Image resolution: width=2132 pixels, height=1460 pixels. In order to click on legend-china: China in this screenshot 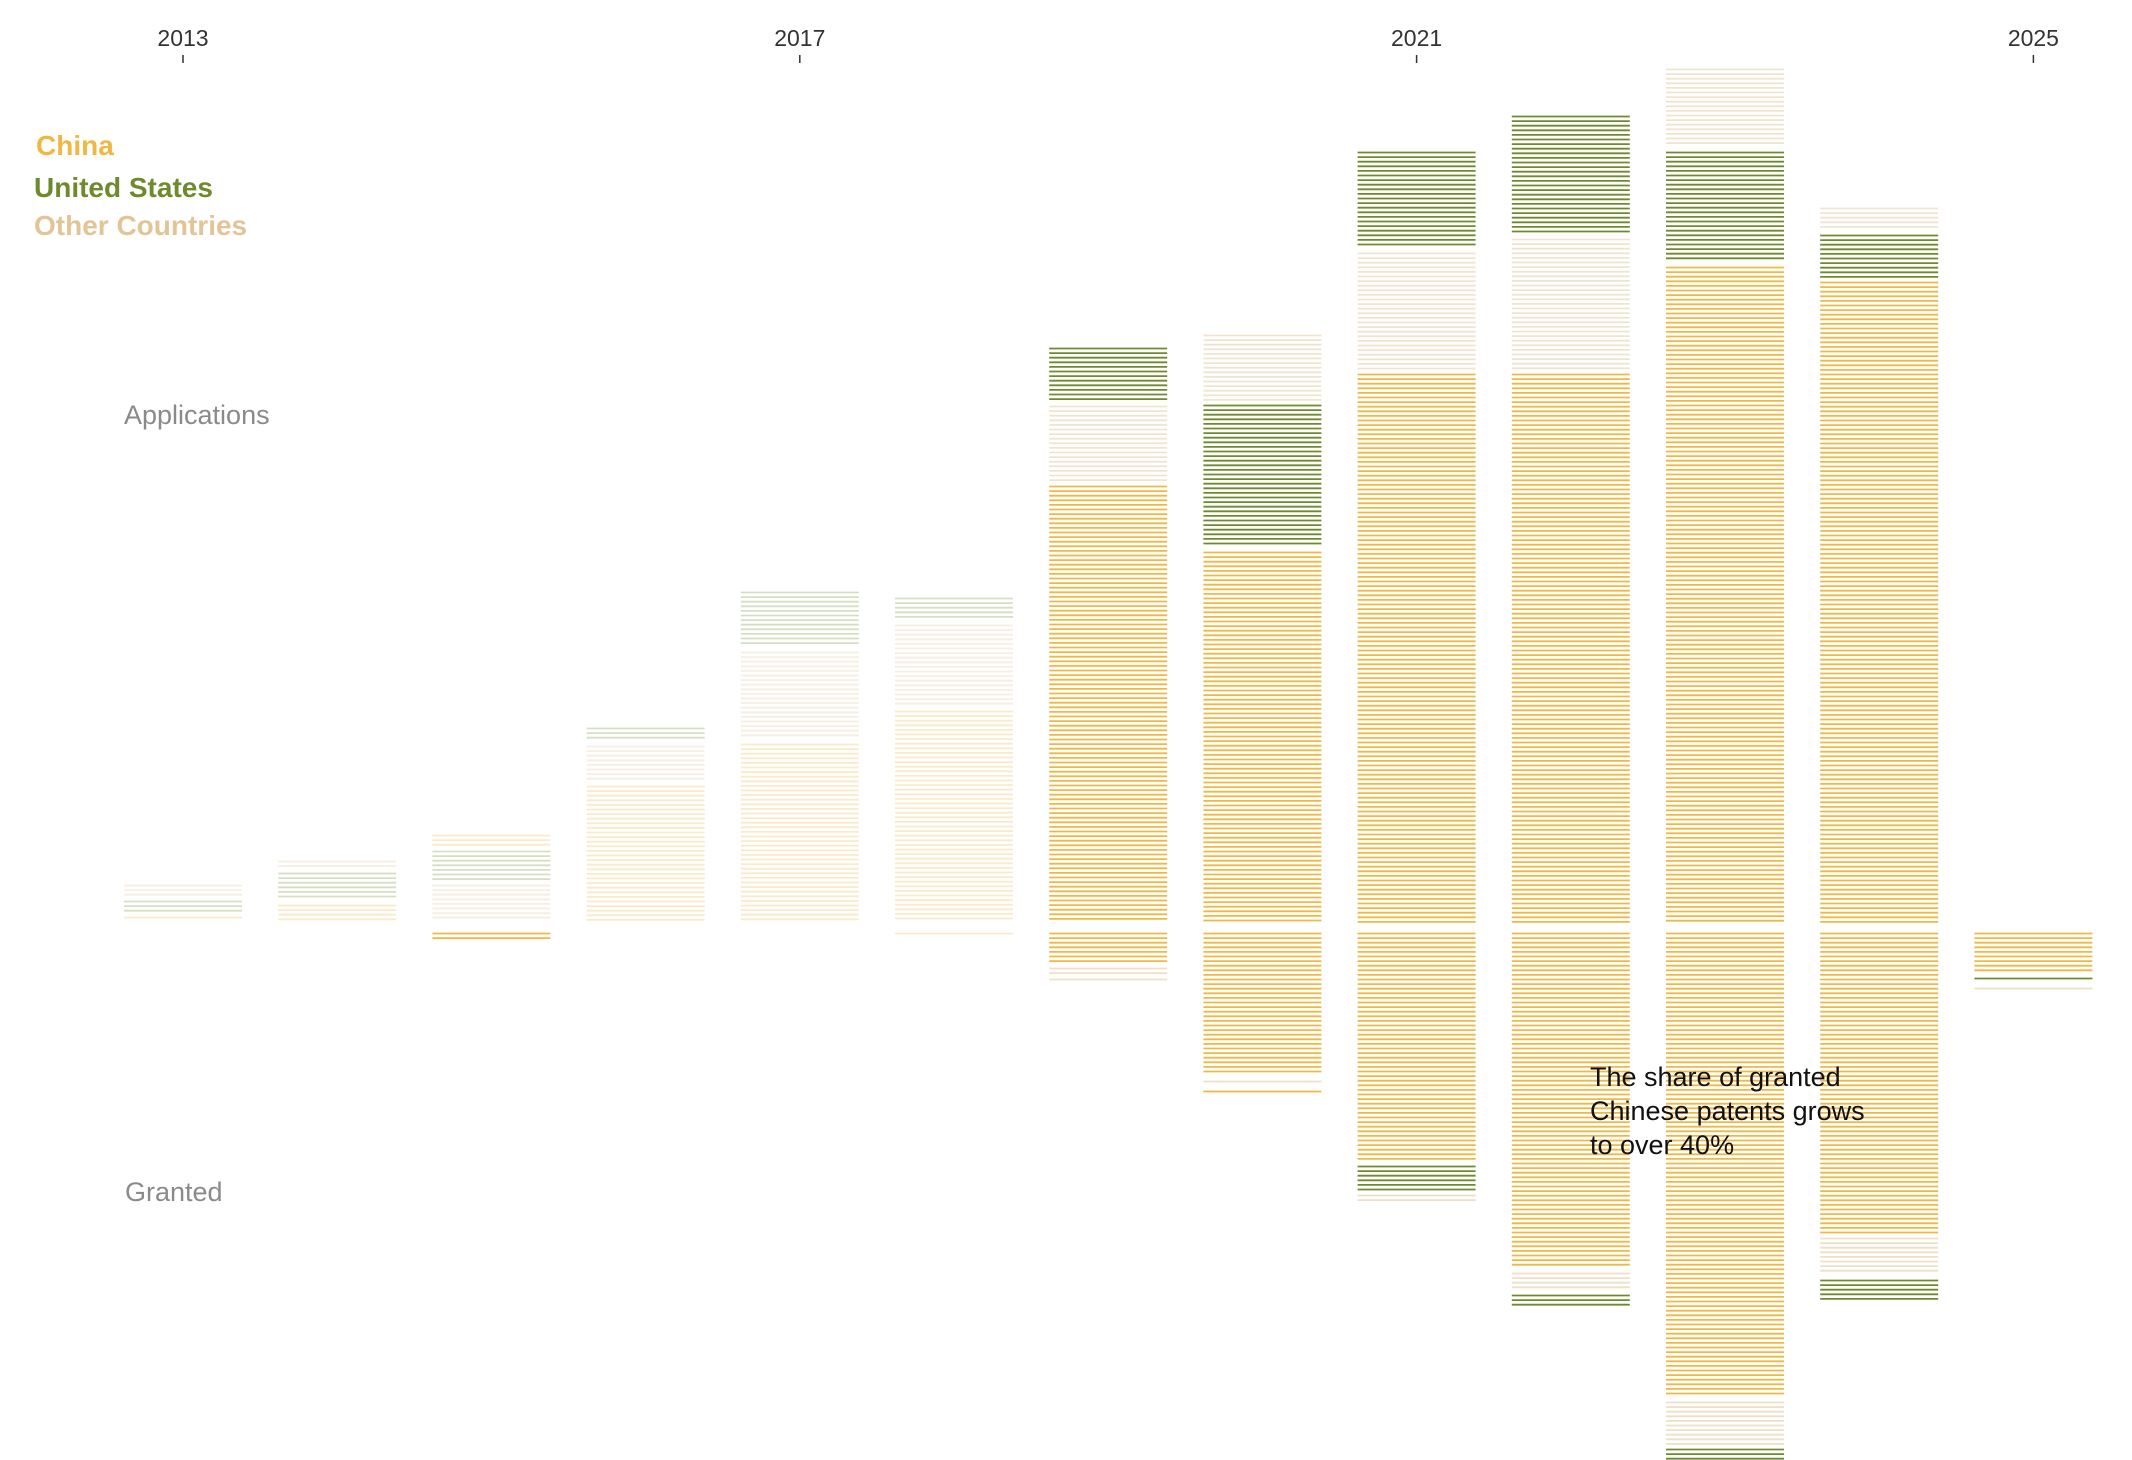, I will do `click(75, 145)`.